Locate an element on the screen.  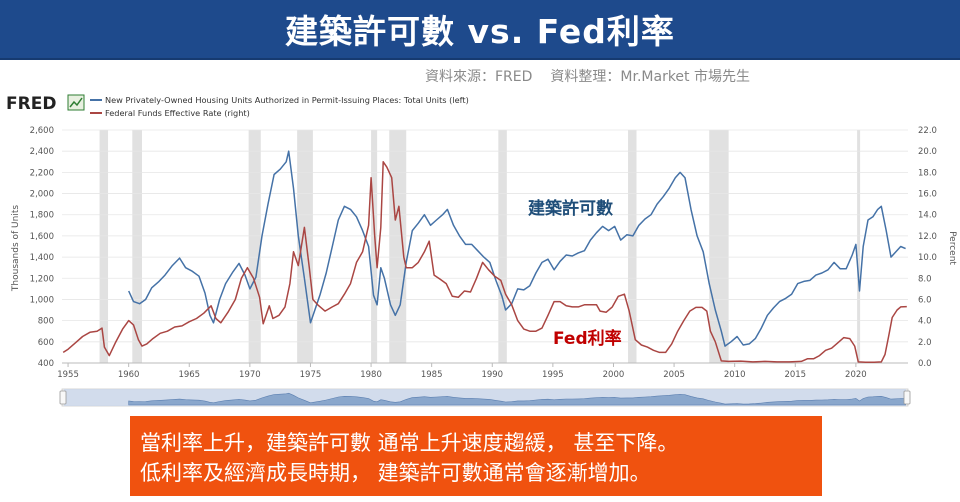
y-right-tick-label: 8.0 is located at coordinates (925, 279).